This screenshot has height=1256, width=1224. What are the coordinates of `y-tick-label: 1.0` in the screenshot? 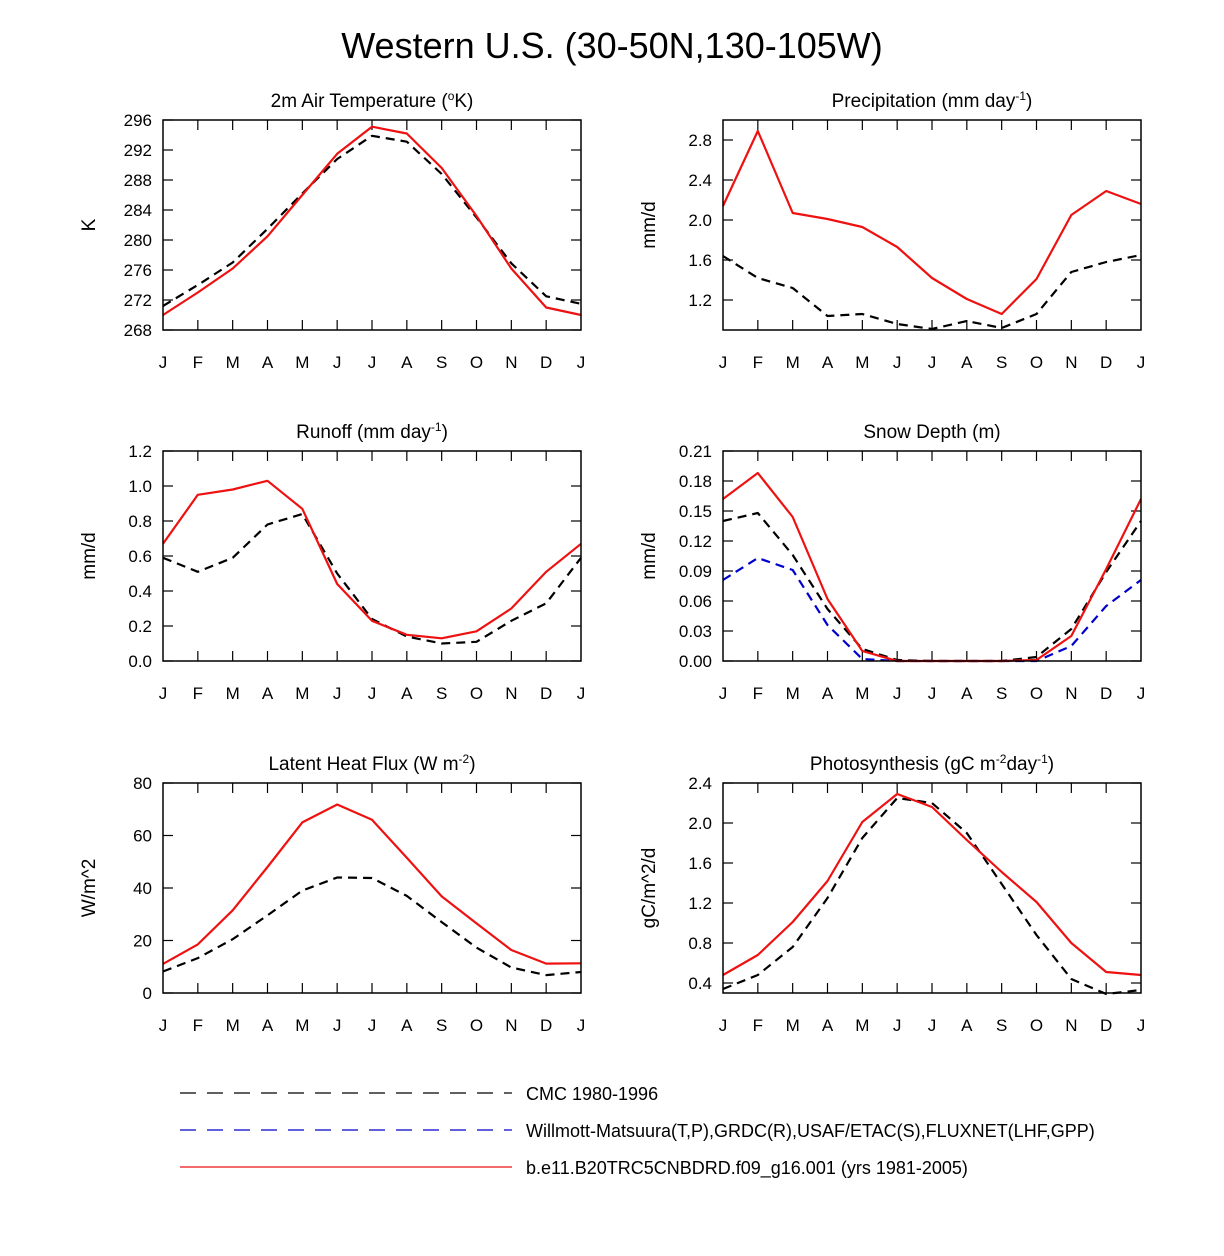 It's located at (140, 486).